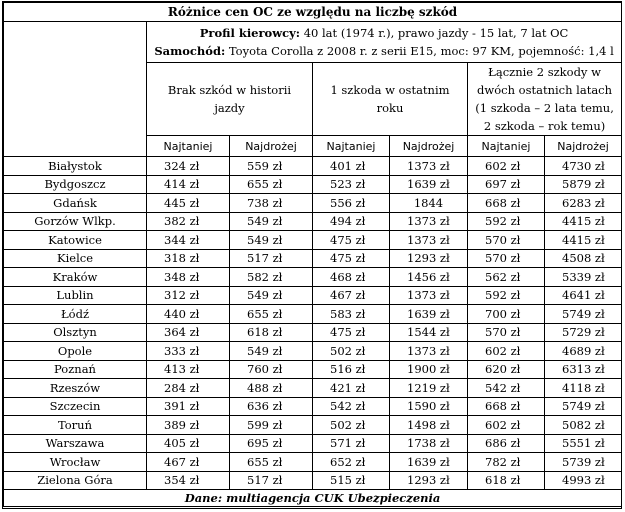 Image resolution: width=625 pixels, height=512 pixels. I want to click on price-cell: 318 zł, so click(188, 258).